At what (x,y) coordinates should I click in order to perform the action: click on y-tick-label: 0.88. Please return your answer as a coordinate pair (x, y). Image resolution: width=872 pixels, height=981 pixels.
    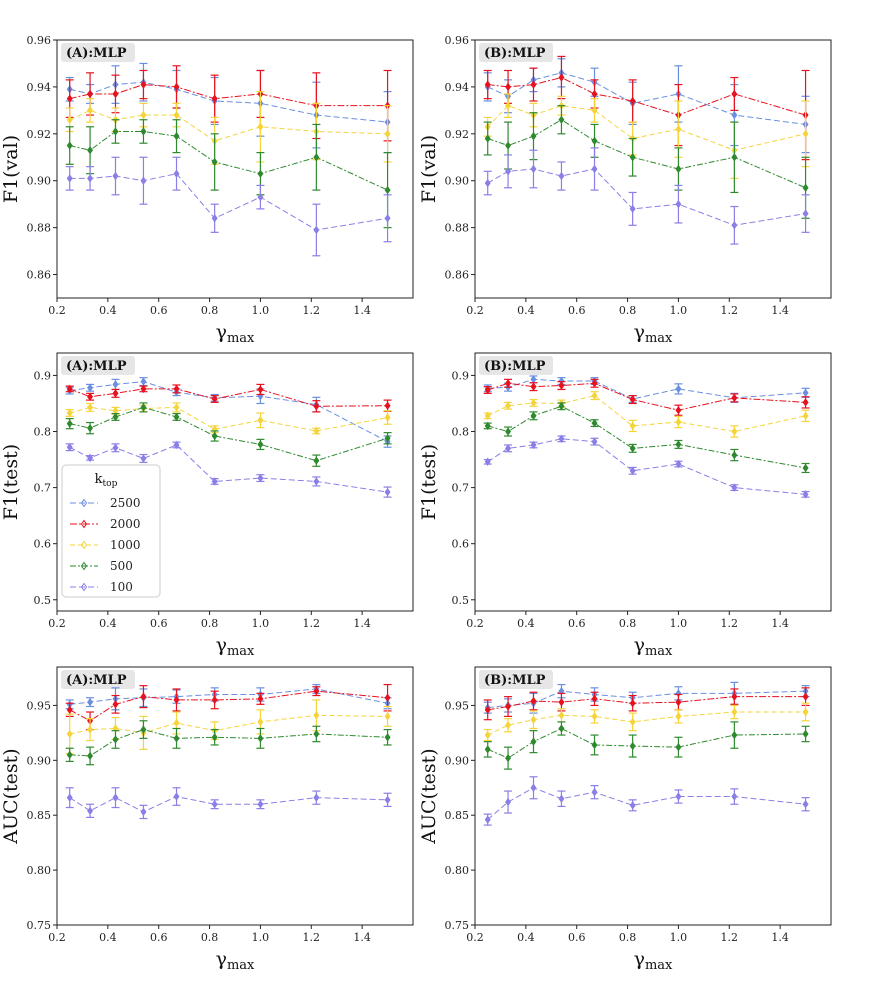
    Looking at the image, I should click on (457, 228).